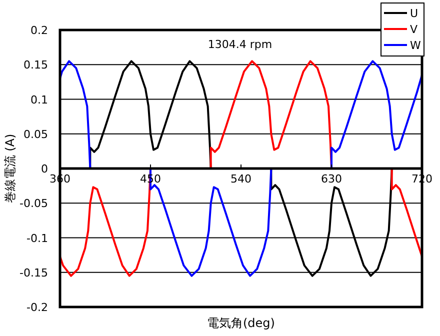  What do you see at coordinates (39, 99) in the screenshot?
I see `y-tick-label: 0.1` at bounding box center [39, 99].